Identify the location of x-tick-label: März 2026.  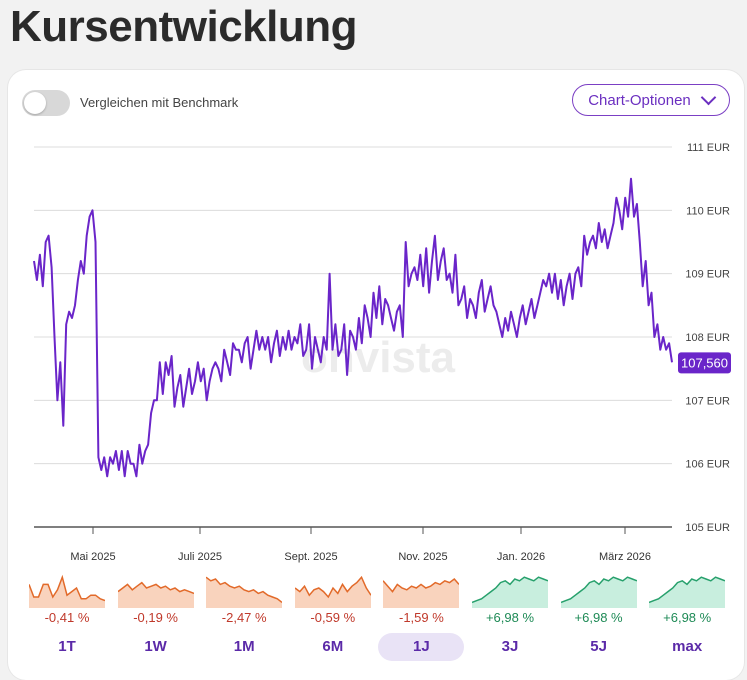
(625, 557).